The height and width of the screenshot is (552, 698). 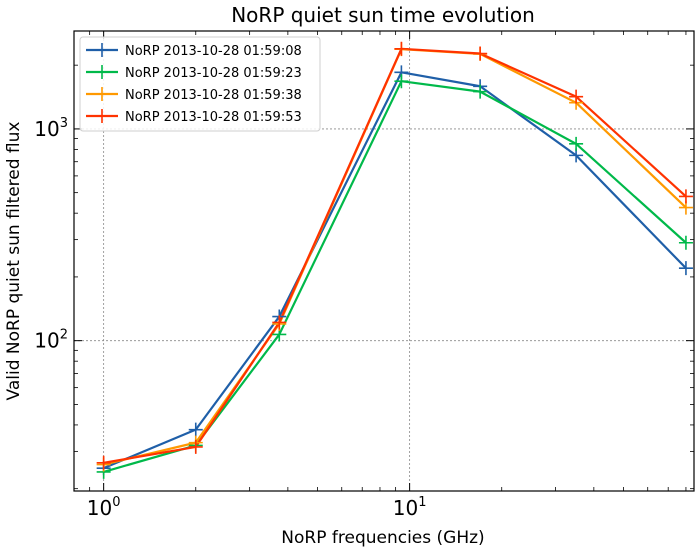 I want to click on series-2-point, so click(x=401, y=81).